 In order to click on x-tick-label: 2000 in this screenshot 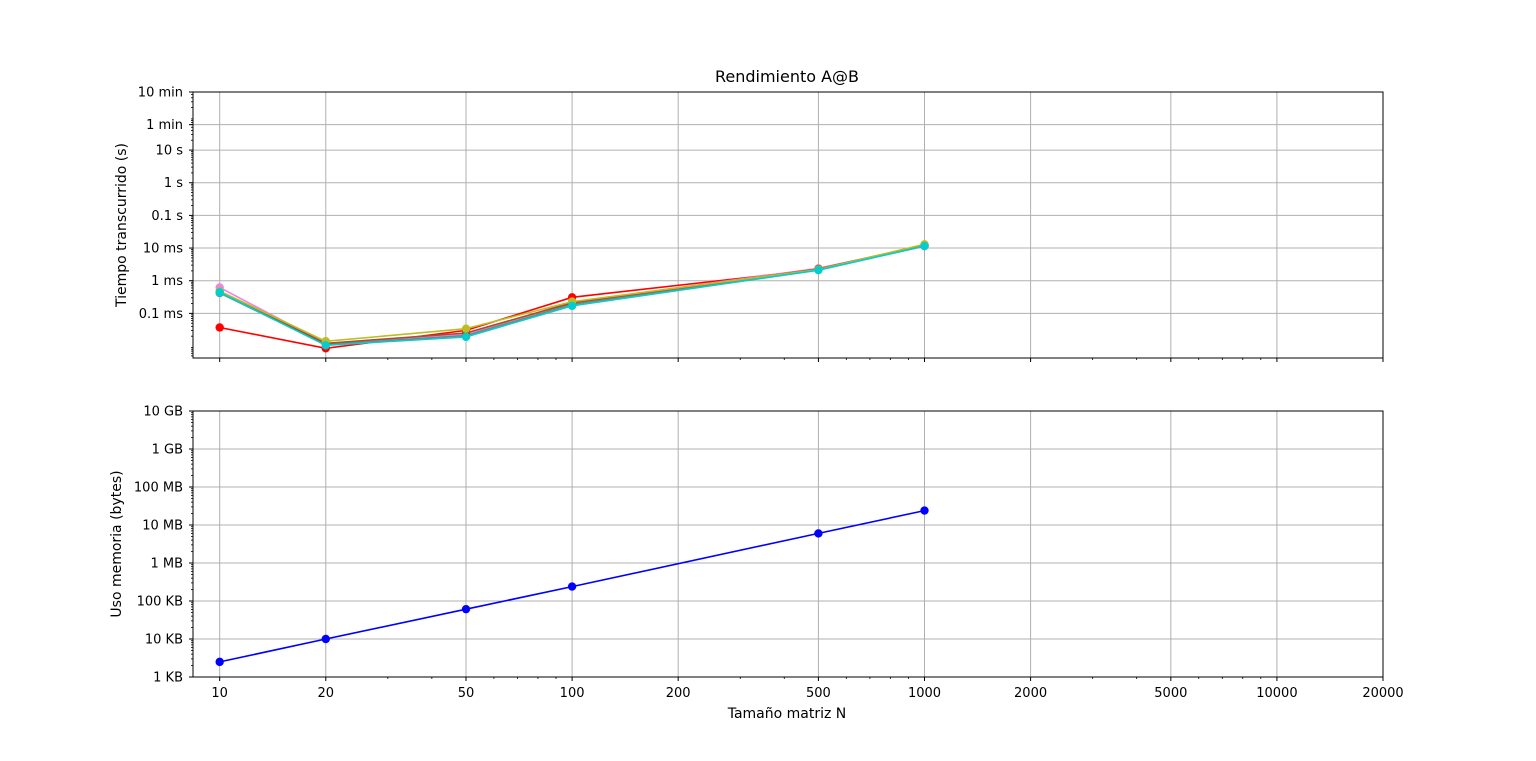, I will do `click(1030, 693)`.